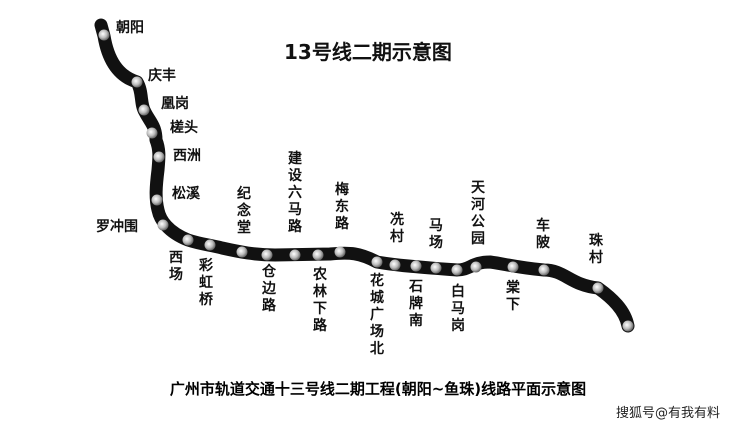 The width and height of the screenshot is (756, 427). Describe the element at coordinates (130, 28) in the screenshot. I see `station-label: 朝阳` at that location.